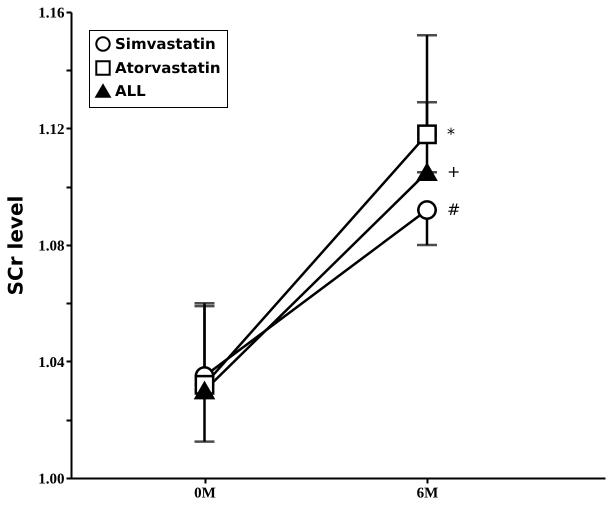 The image size is (614, 509). What do you see at coordinates (130, 91) in the screenshot?
I see `legend-label: ALL` at bounding box center [130, 91].